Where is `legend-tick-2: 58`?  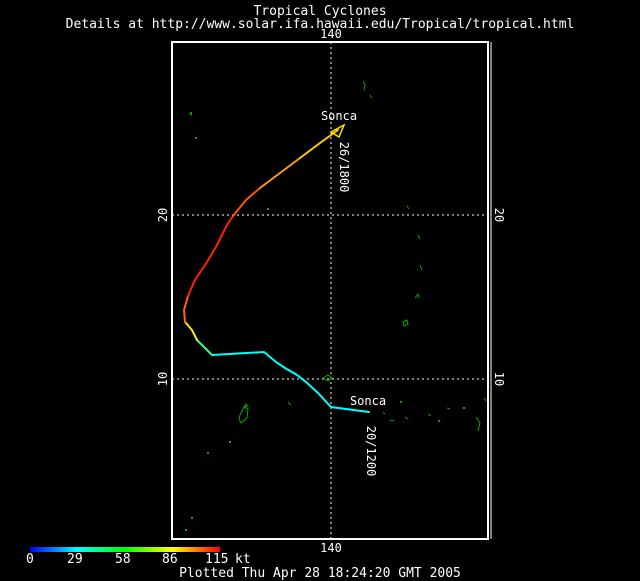
legend-tick-2: 58 is located at coordinates (123, 559).